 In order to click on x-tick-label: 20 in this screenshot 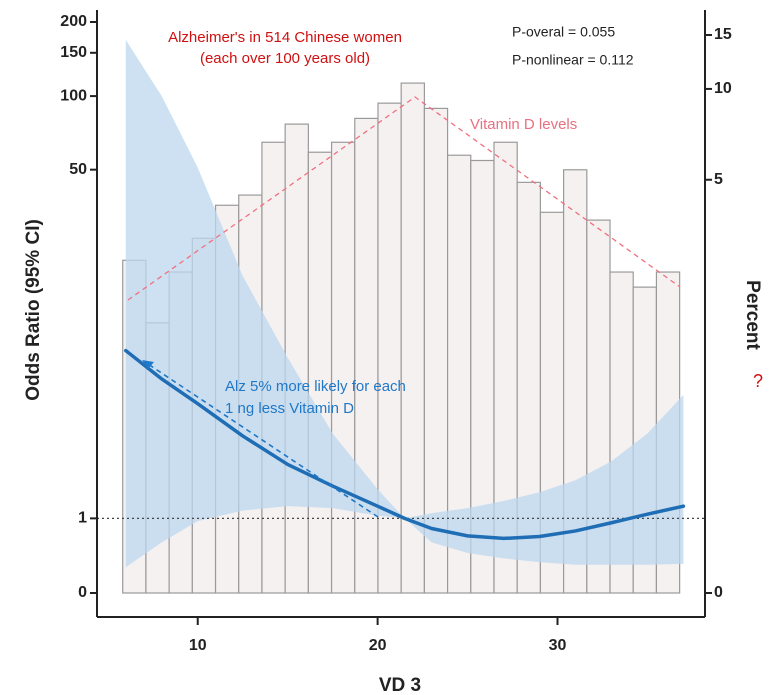, I will do `click(378, 645)`.